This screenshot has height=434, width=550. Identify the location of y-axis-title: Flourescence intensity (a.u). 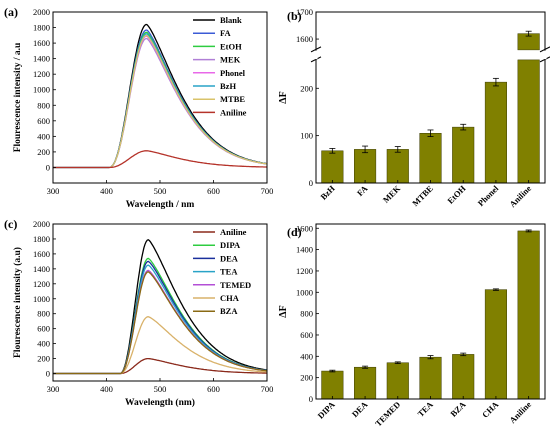
(17, 302).